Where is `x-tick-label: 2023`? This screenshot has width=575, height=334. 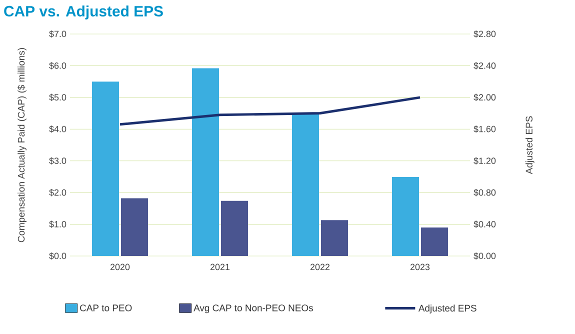 x-tick-label: 2023 is located at coordinates (420, 267).